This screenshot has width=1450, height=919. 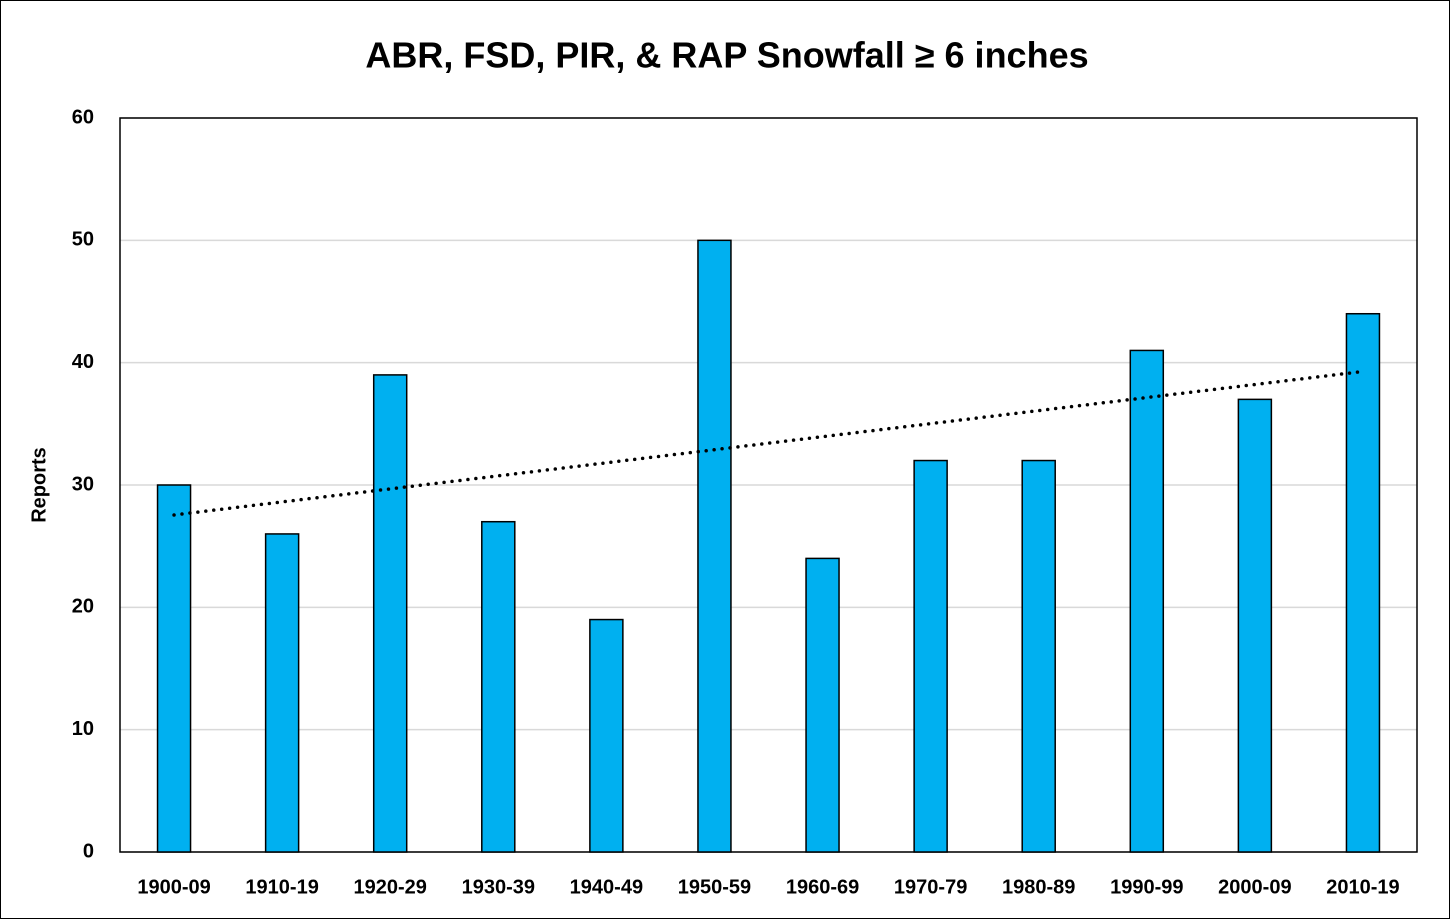 What do you see at coordinates (83, 362) in the screenshot?
I see `y-tick-label: 40` at bounding box center [83, 362].